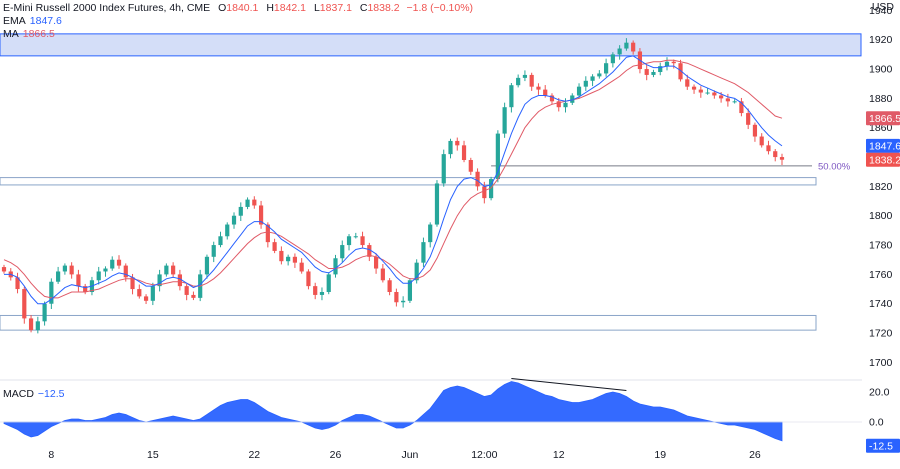 The width and height of the screenshot is (900, 469). Describe the element at coordinates (834, 166) in the screenshot. I see `fib-level-label: 50.00%` at that location.